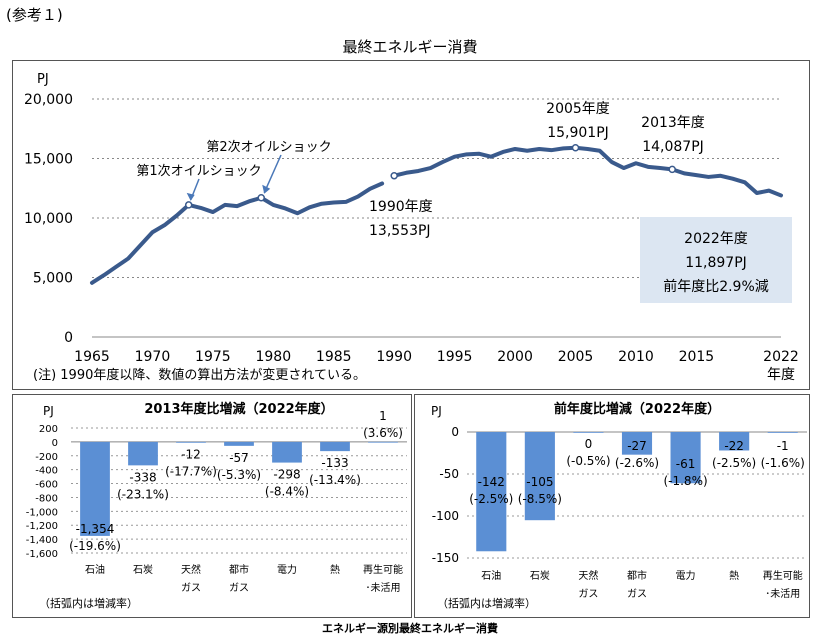 This screenshot has width=820, height=638. I want to click on bar-value-label: -133, so click(334, 463).